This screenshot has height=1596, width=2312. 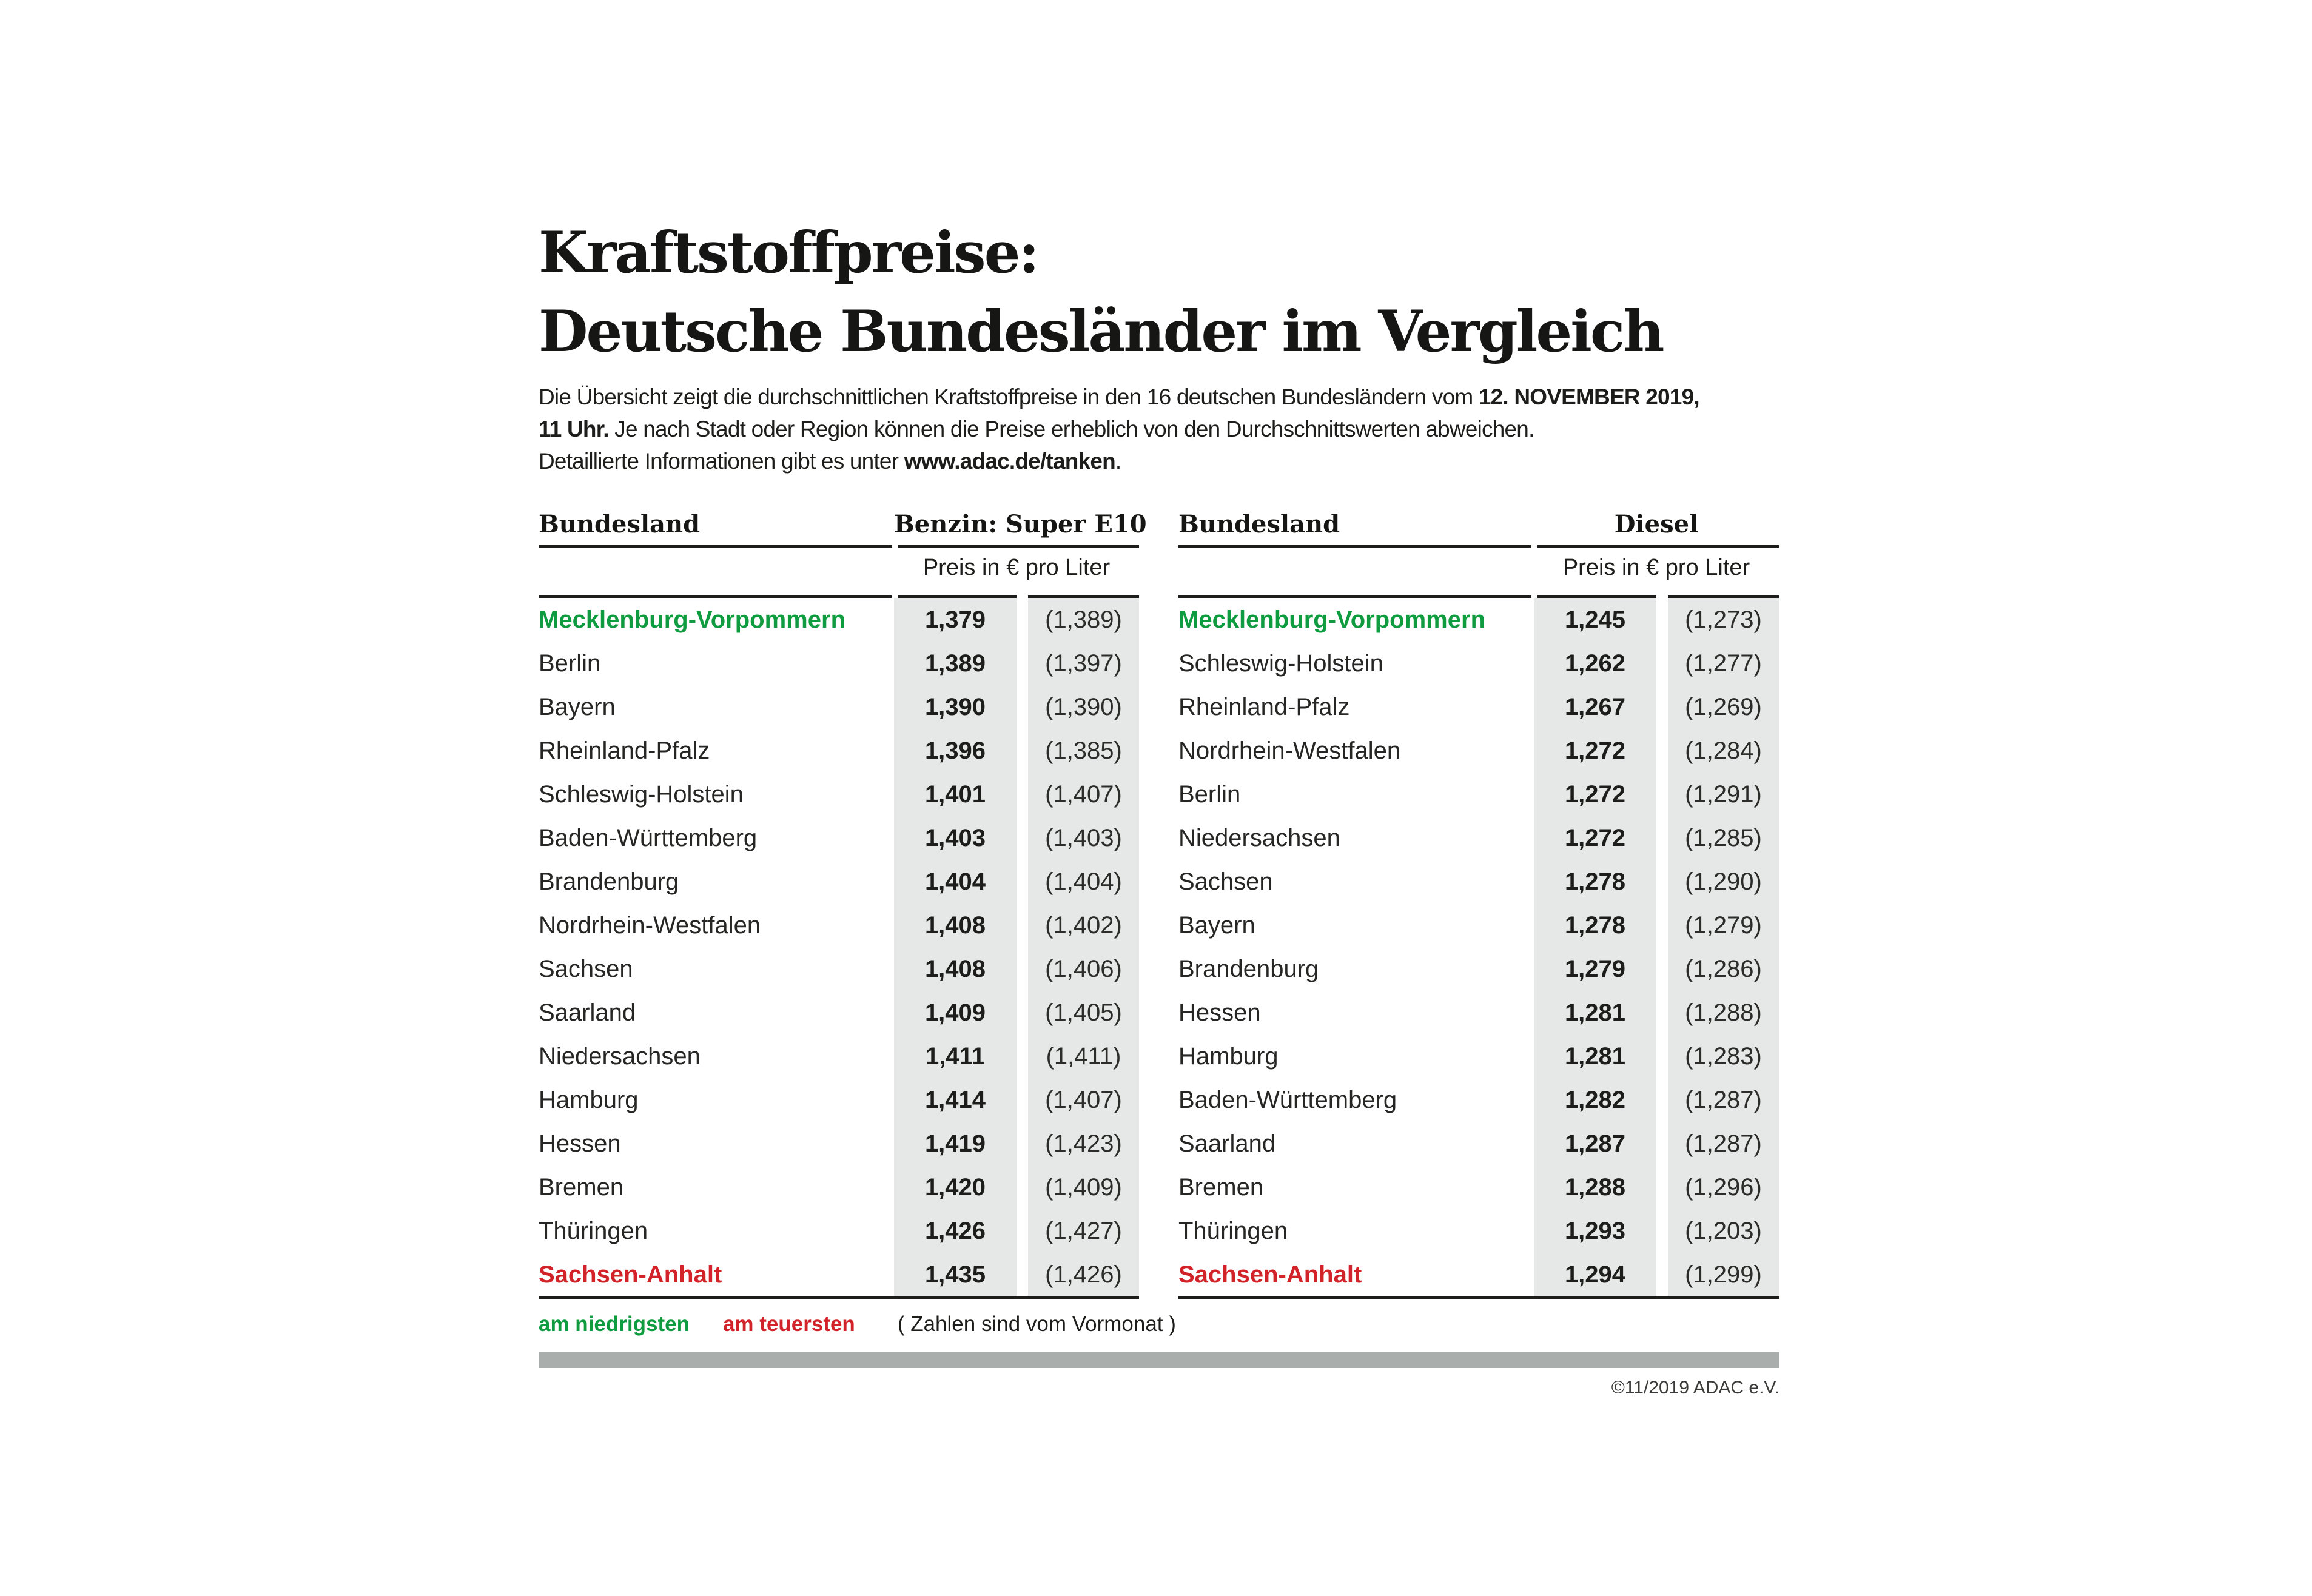 What do you see at coordinates (1723, 663) in the screenshot?
I see `prev-month-value: (1,277)` at bounding box center [1723, 663].